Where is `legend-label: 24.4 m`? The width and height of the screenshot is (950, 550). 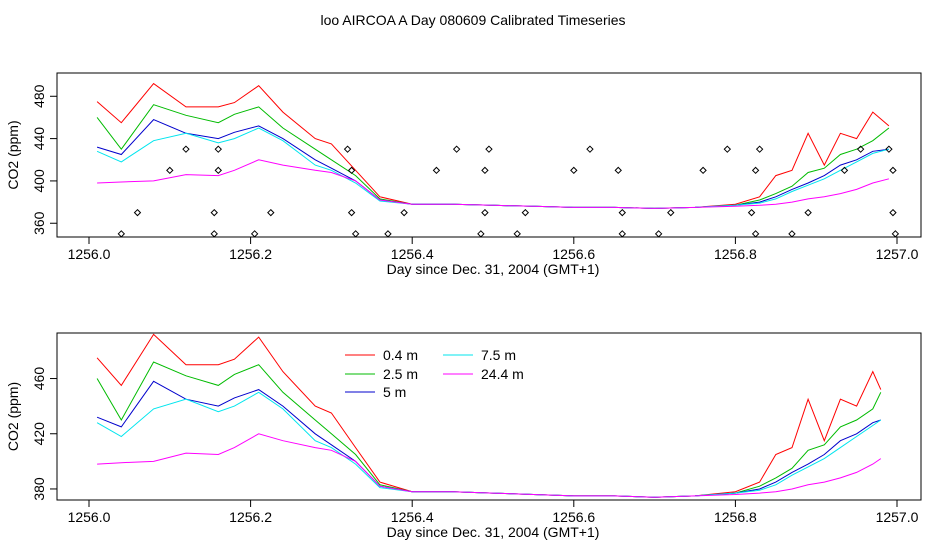
legend-label: 24.4 m is located at coordinates (502, 374).